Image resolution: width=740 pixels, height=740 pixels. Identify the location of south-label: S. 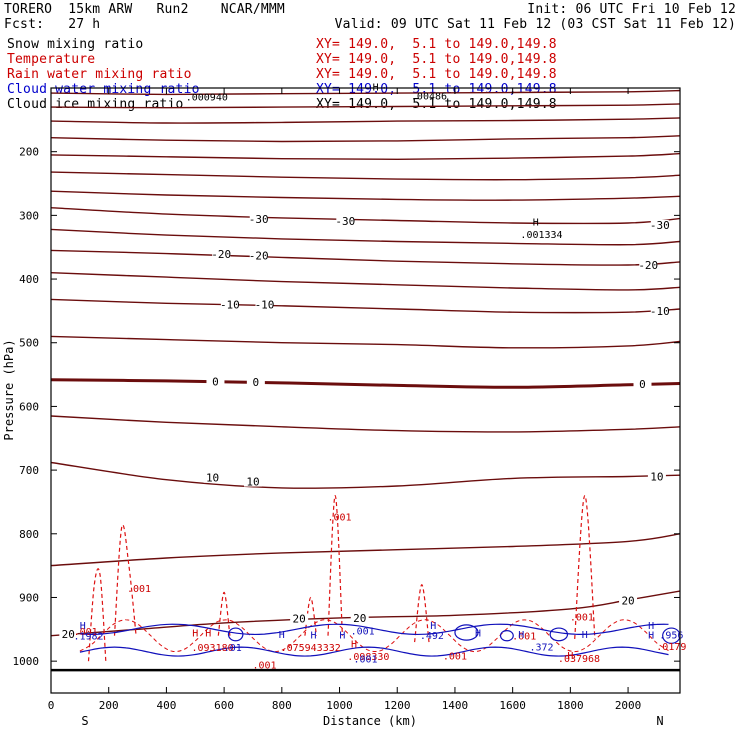
(84, 721).